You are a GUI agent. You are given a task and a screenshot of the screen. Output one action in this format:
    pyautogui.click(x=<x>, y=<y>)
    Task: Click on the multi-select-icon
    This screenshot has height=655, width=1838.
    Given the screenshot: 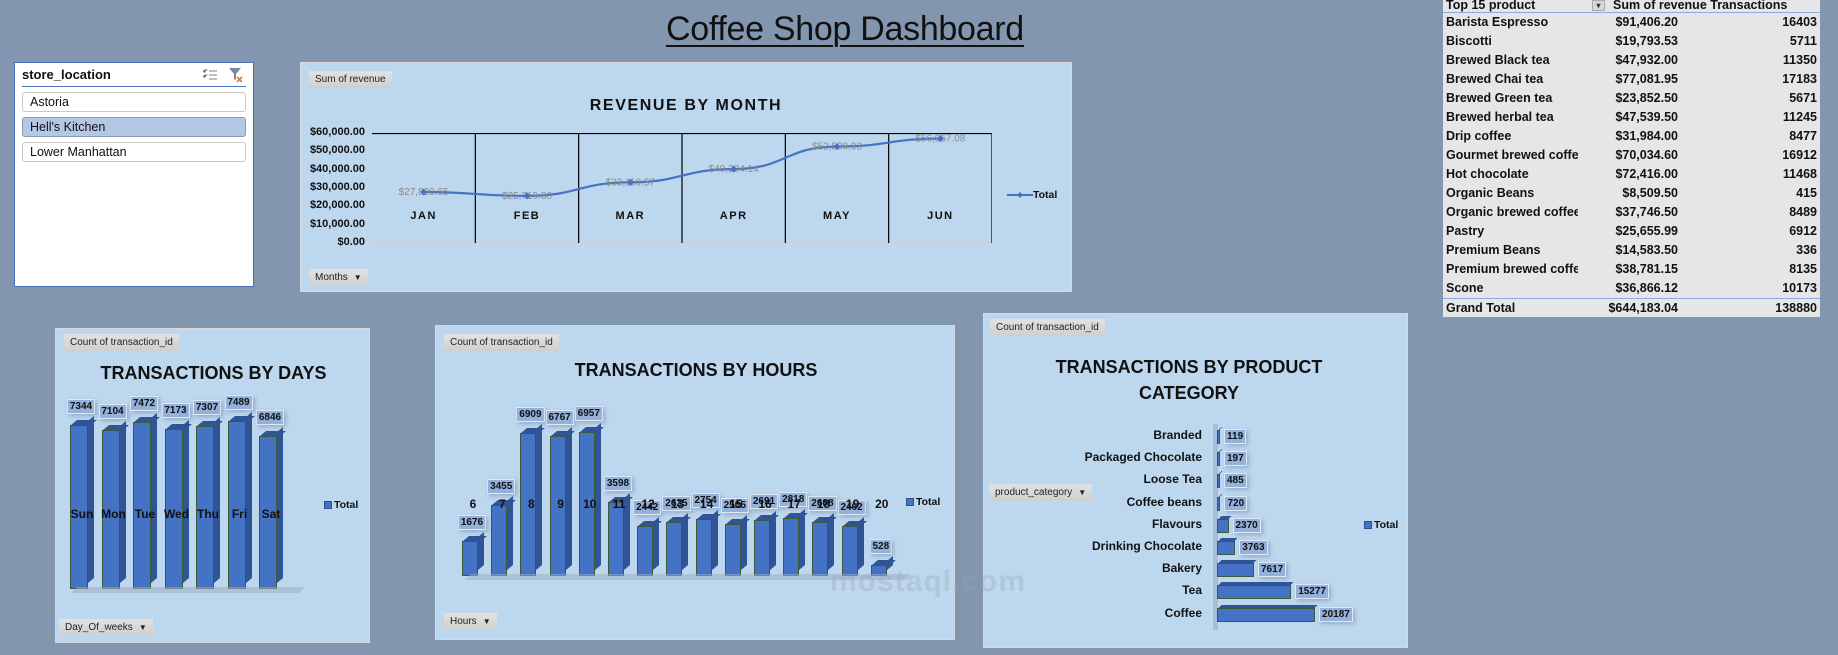 What is the action you would take?
    pyautogui.click(x=210, y=75)
    